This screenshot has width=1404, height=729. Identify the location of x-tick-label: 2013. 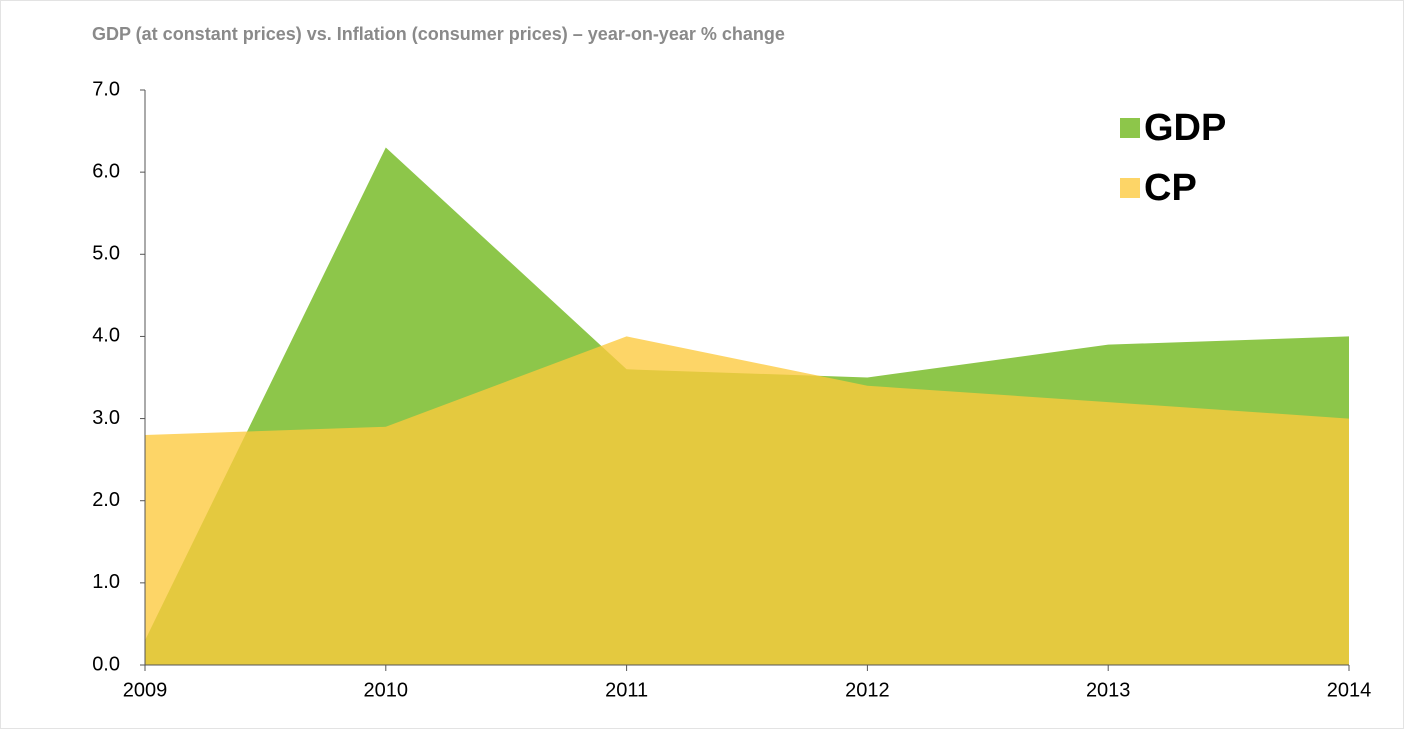
(1108, 690).